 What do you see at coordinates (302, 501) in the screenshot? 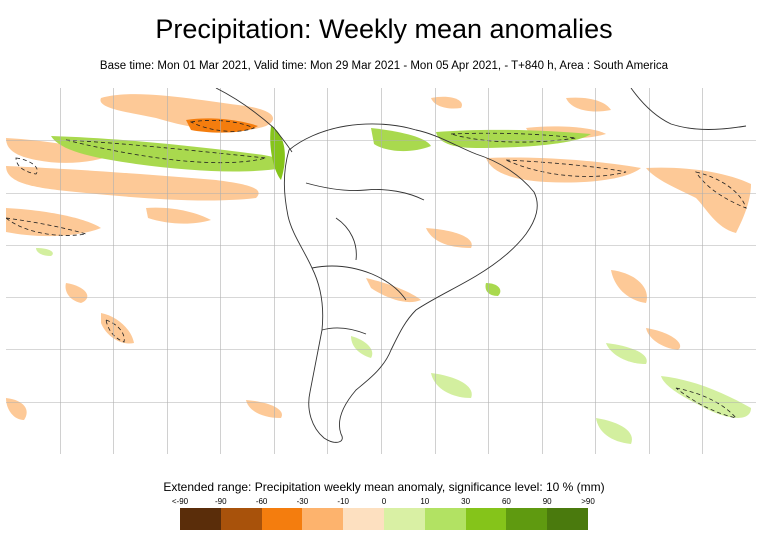
I see `legend-label: -30` at bounding box center [302, 501].